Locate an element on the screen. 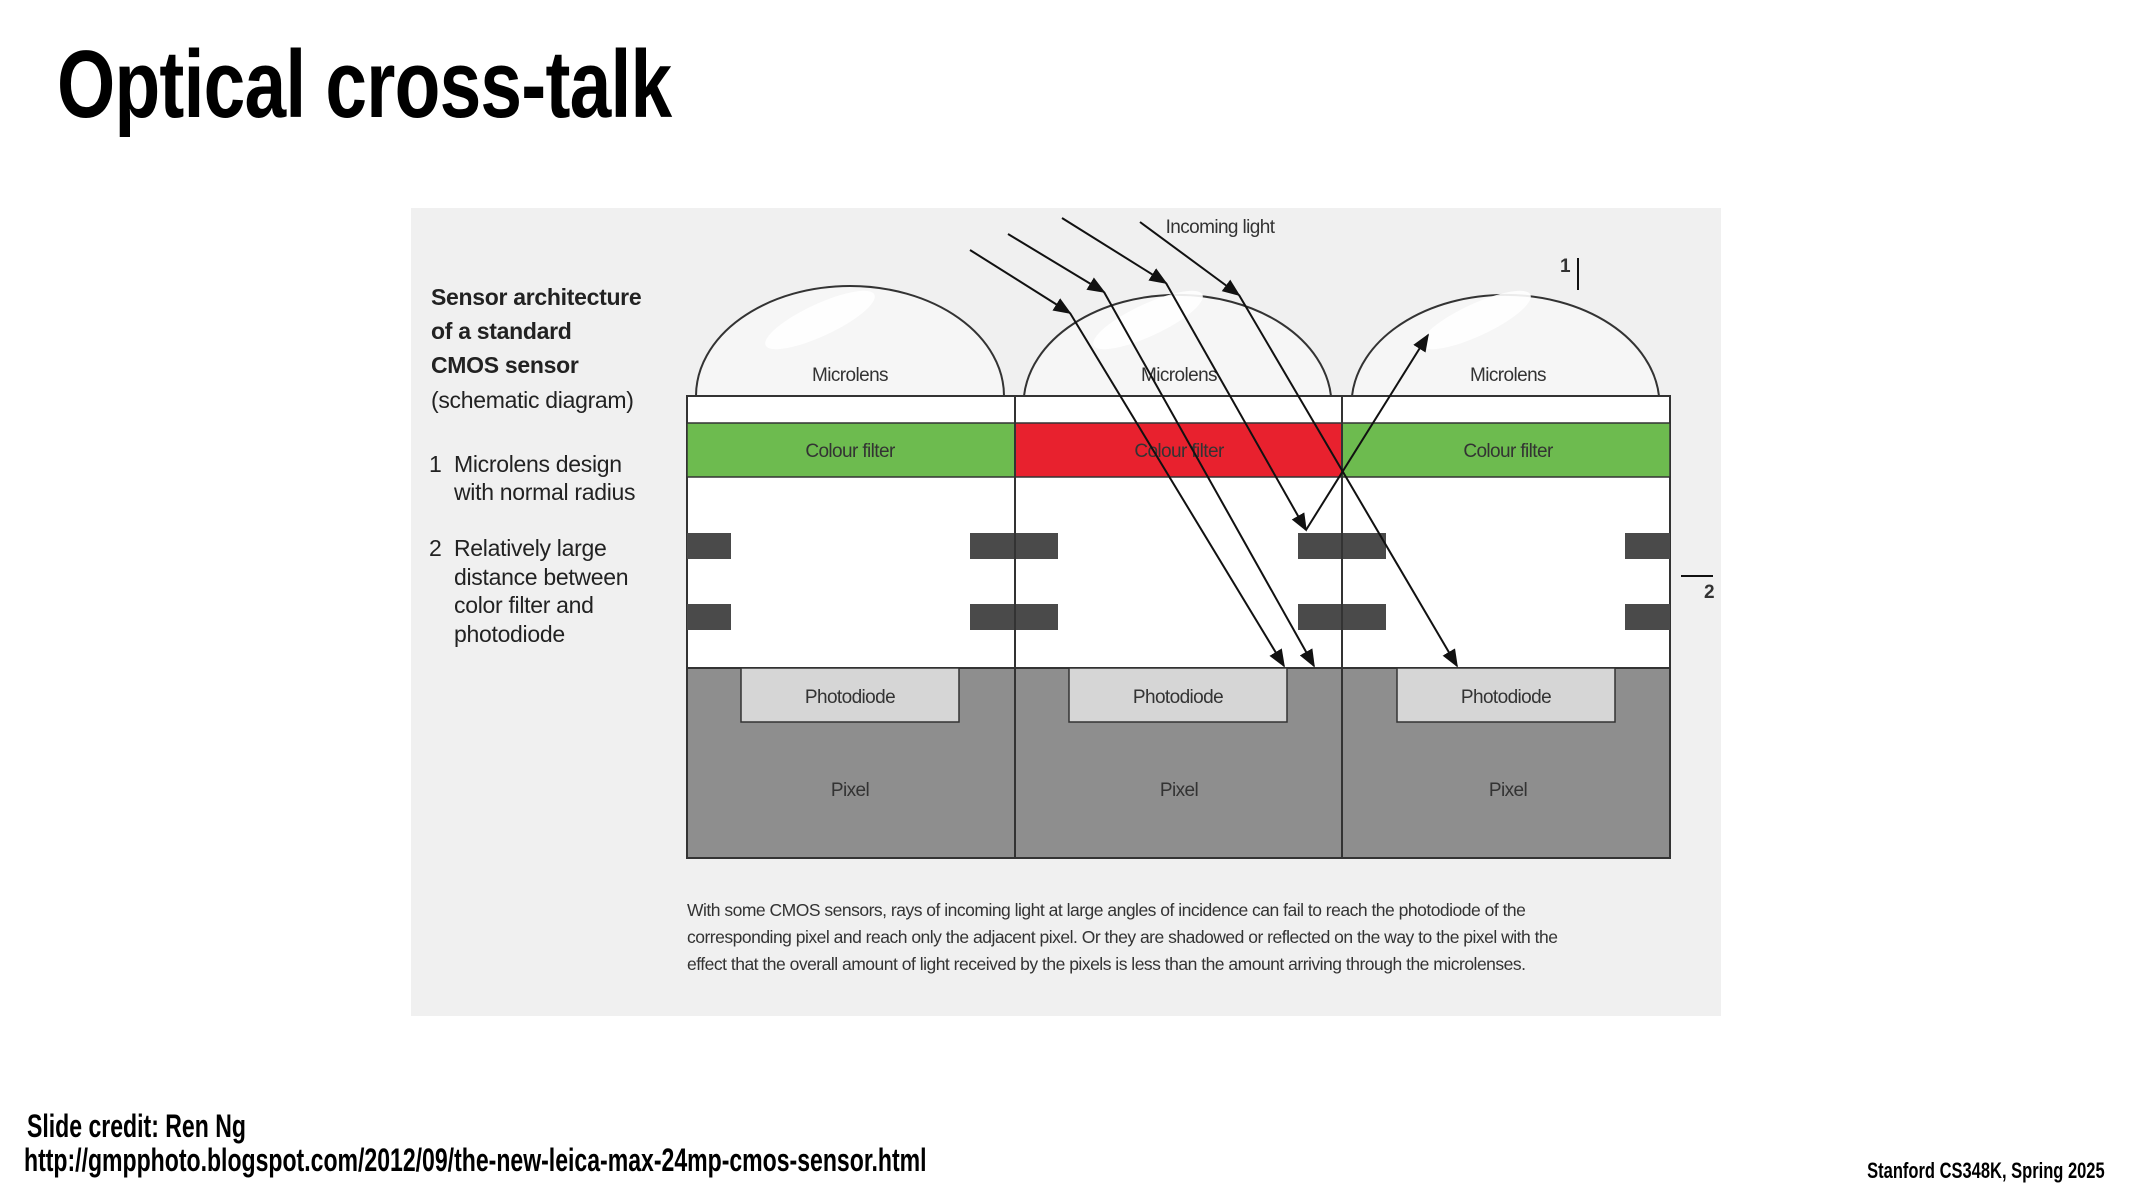  slide-credit: Slide credit: Ren Ng is located at coordinates (136, 1126).